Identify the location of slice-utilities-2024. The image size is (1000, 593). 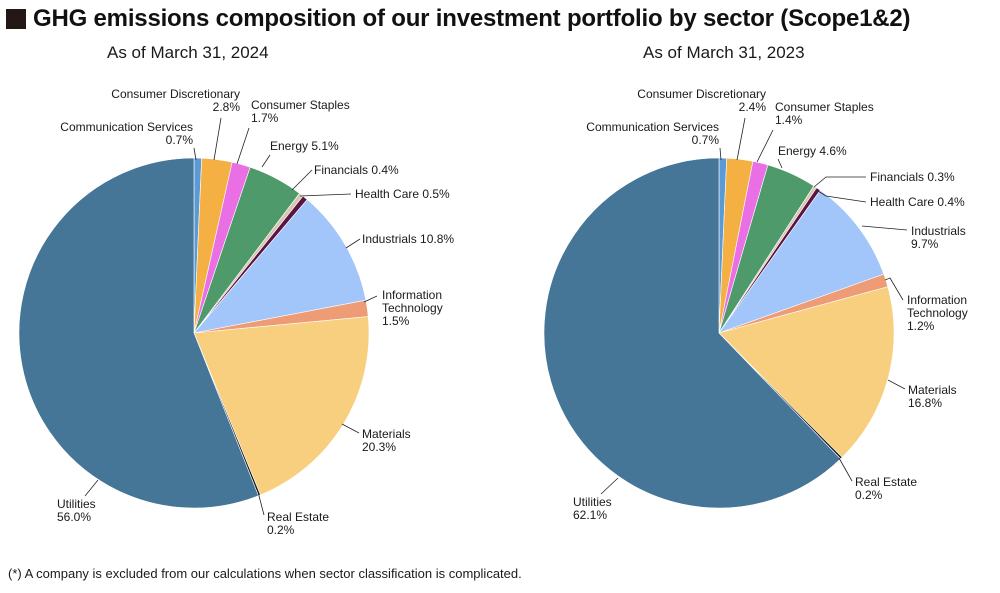
(138, 333).